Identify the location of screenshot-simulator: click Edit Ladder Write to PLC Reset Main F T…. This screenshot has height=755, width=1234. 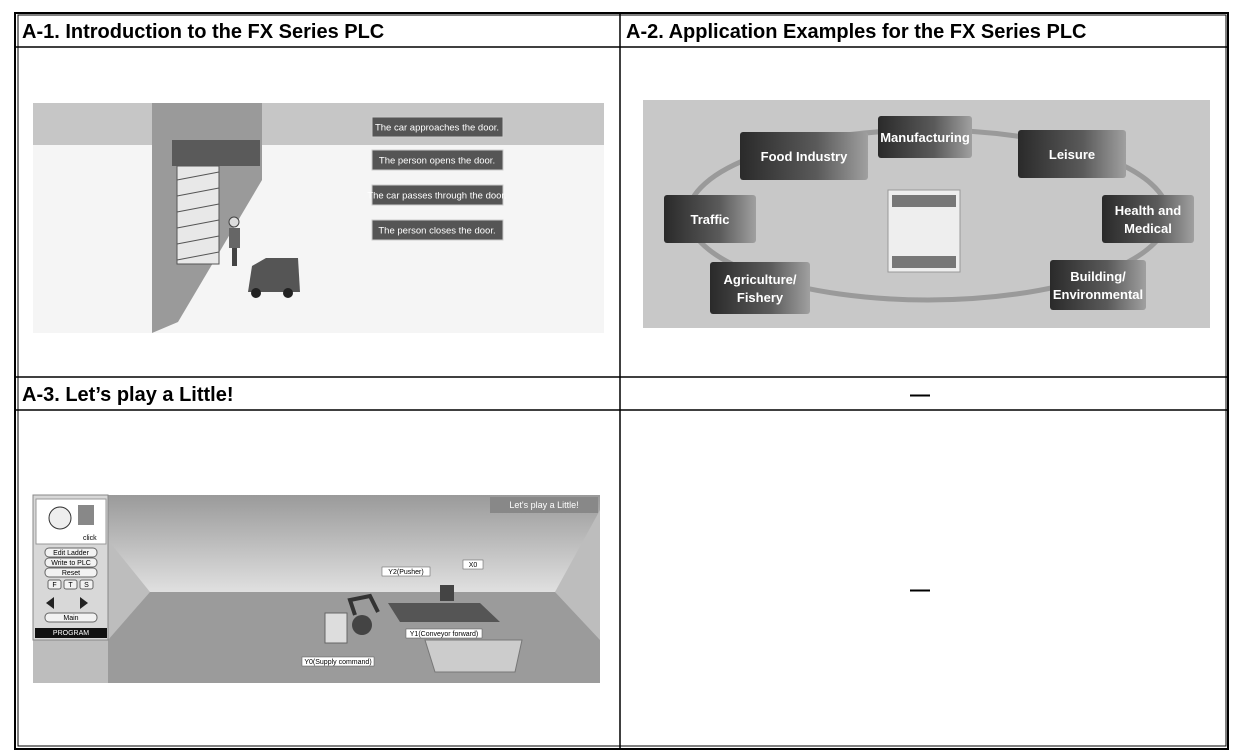
(316, 588).